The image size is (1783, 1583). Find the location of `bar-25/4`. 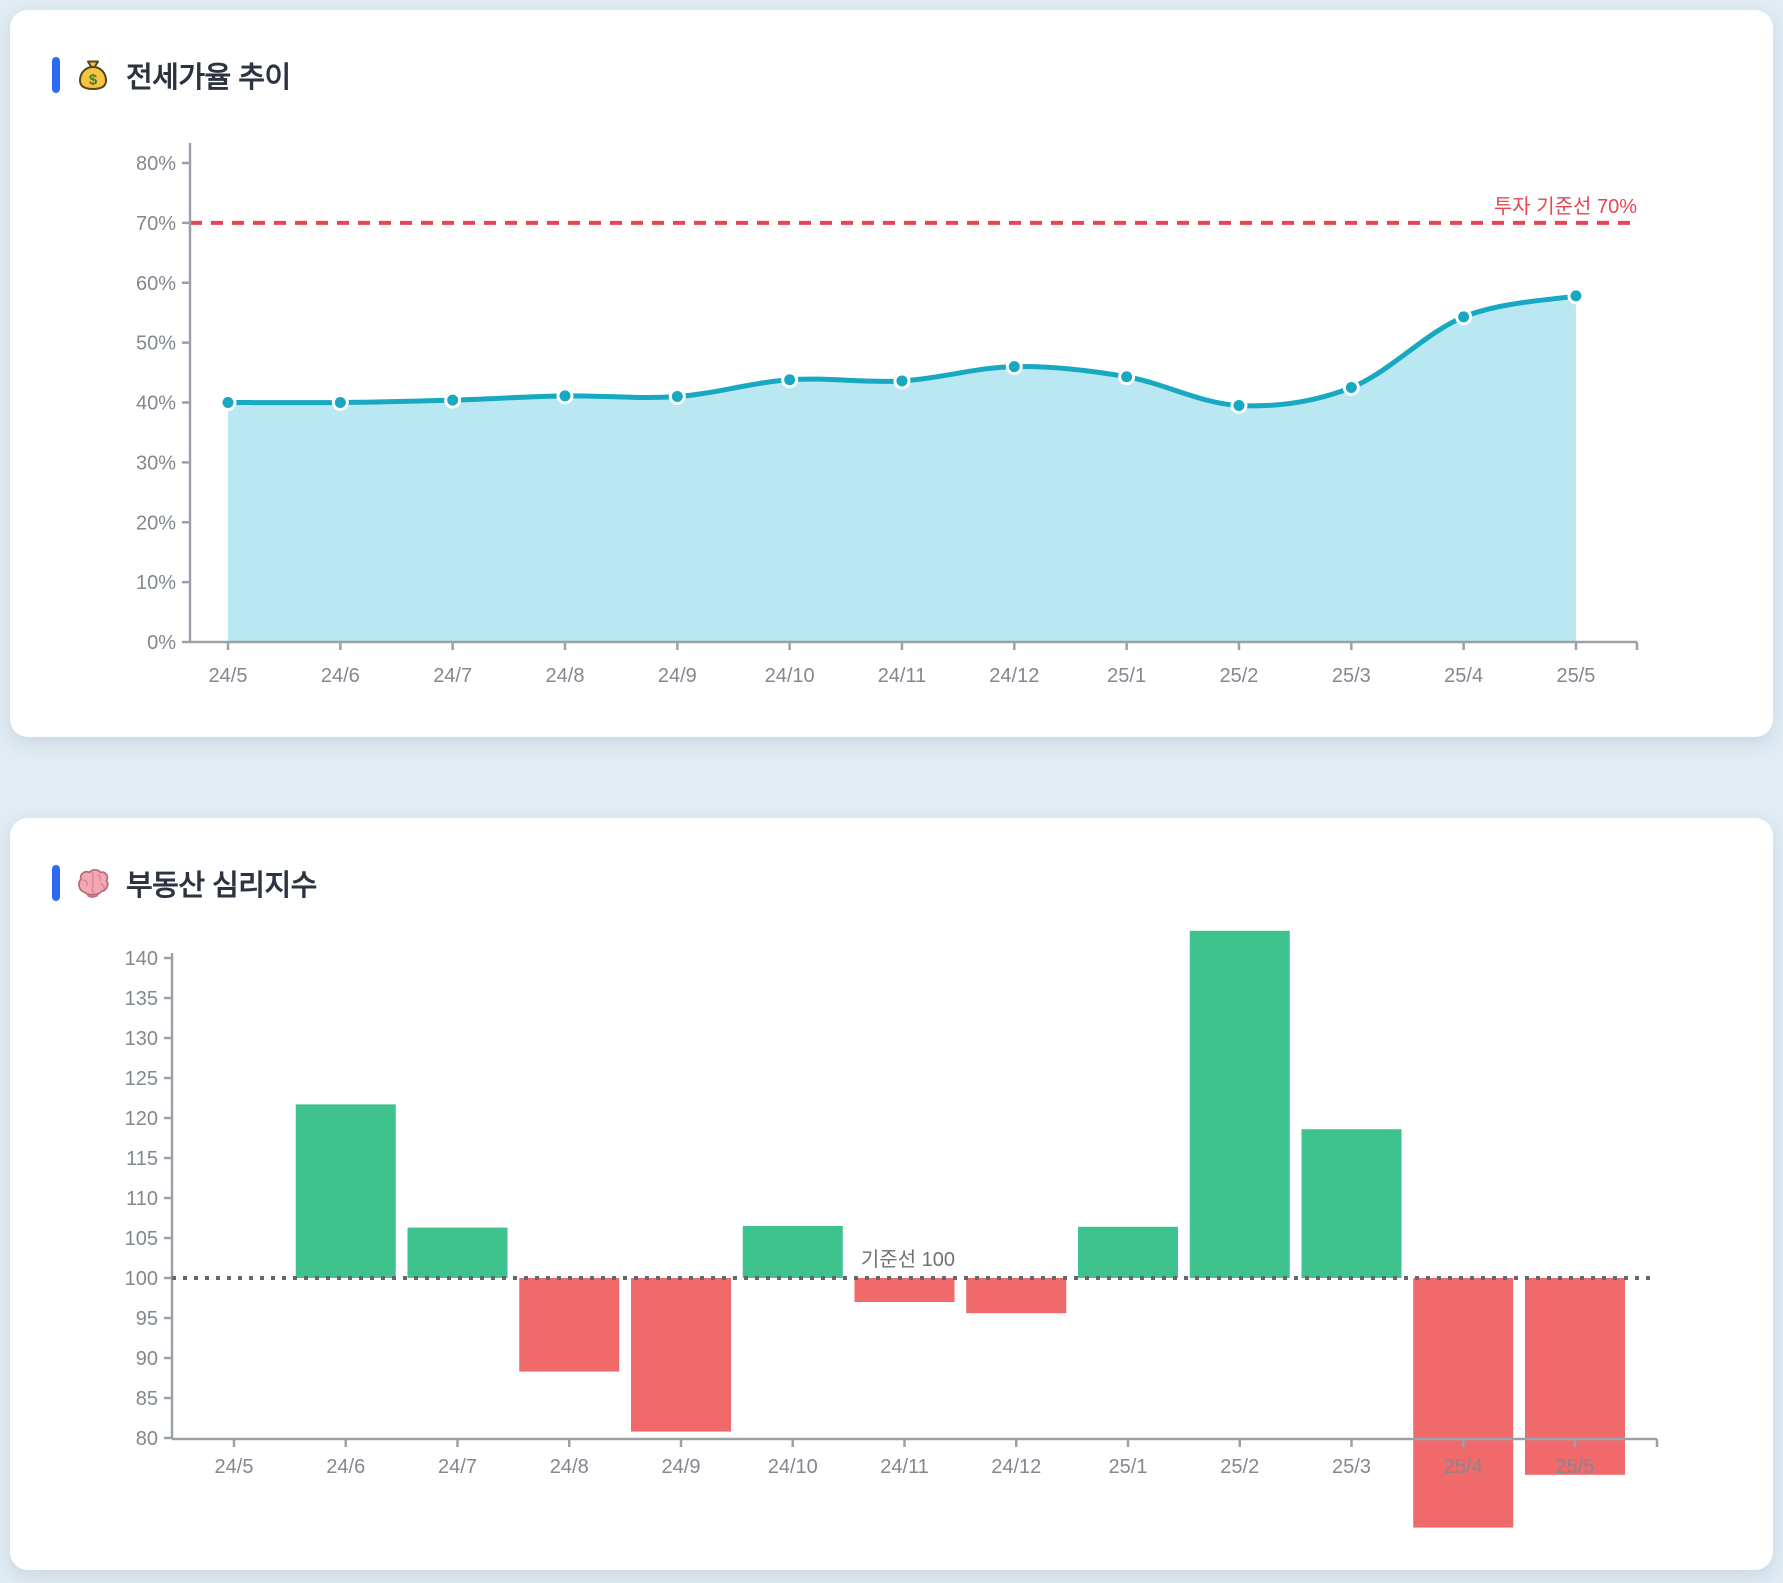

bar-25/4 is located at coordinates (1463, 1403).